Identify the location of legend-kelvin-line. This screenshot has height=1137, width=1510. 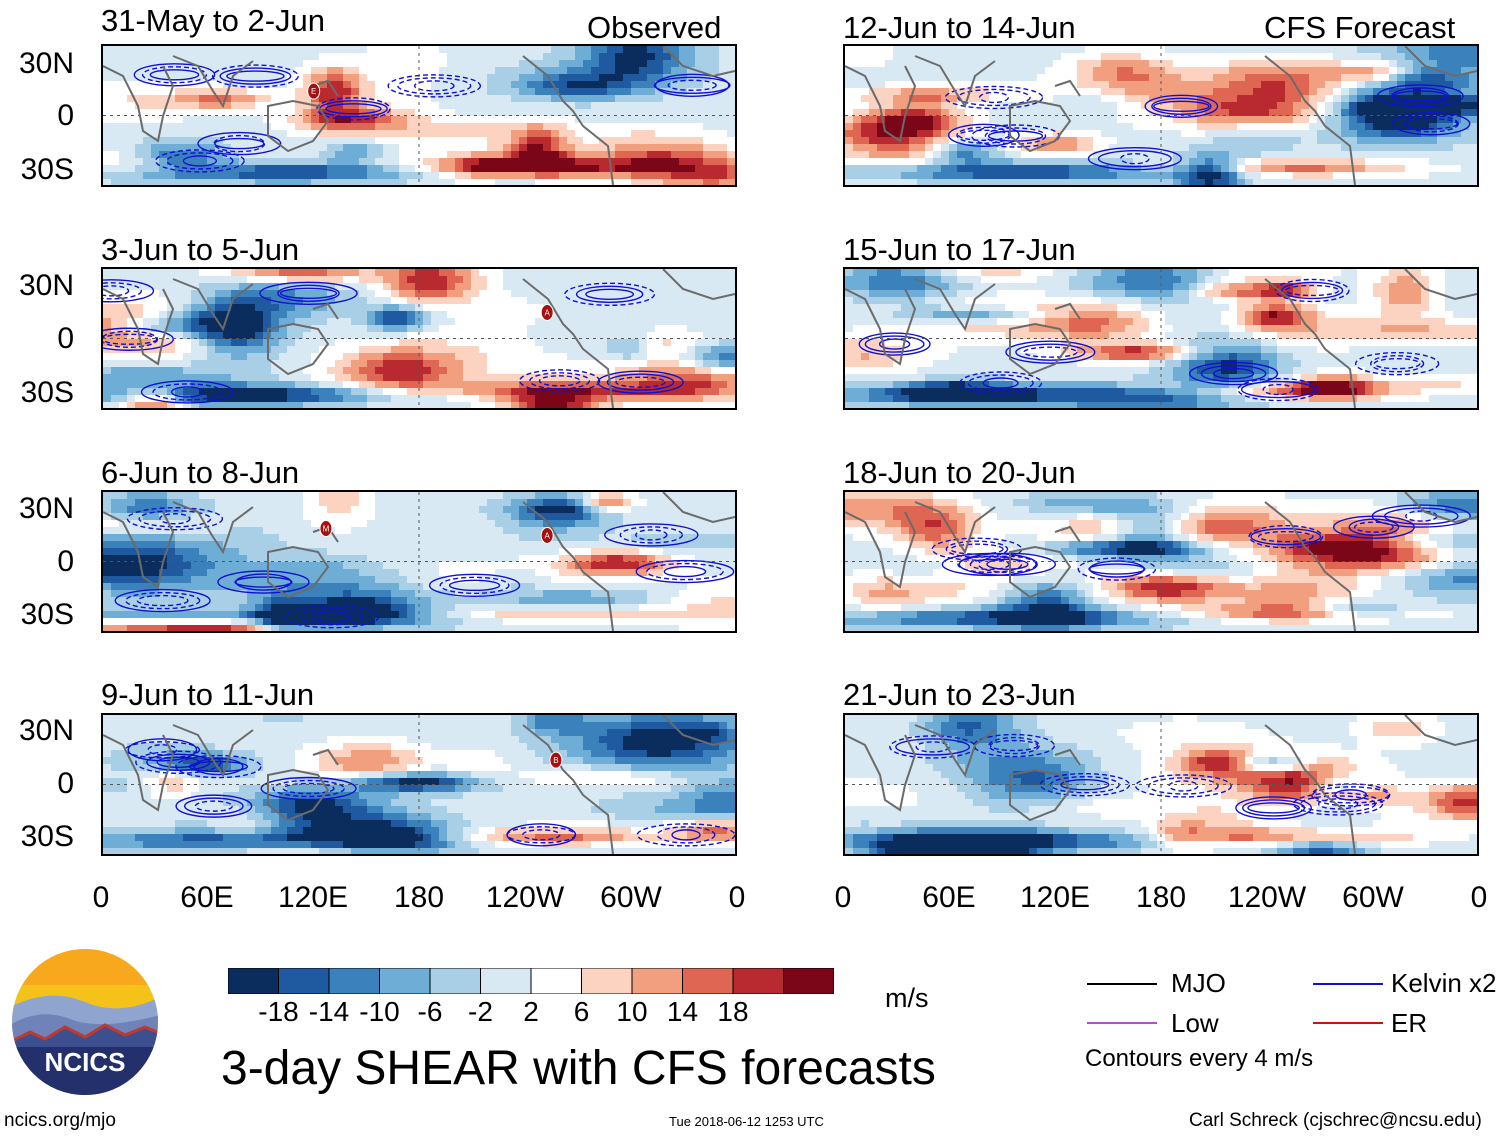
(1348, 984).